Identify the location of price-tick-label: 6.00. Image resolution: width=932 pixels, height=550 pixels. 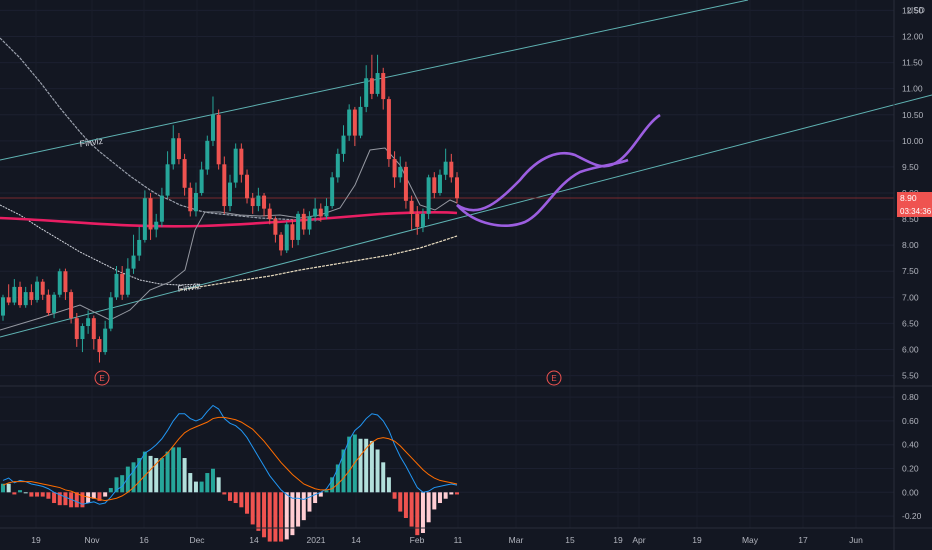
(910, 349).